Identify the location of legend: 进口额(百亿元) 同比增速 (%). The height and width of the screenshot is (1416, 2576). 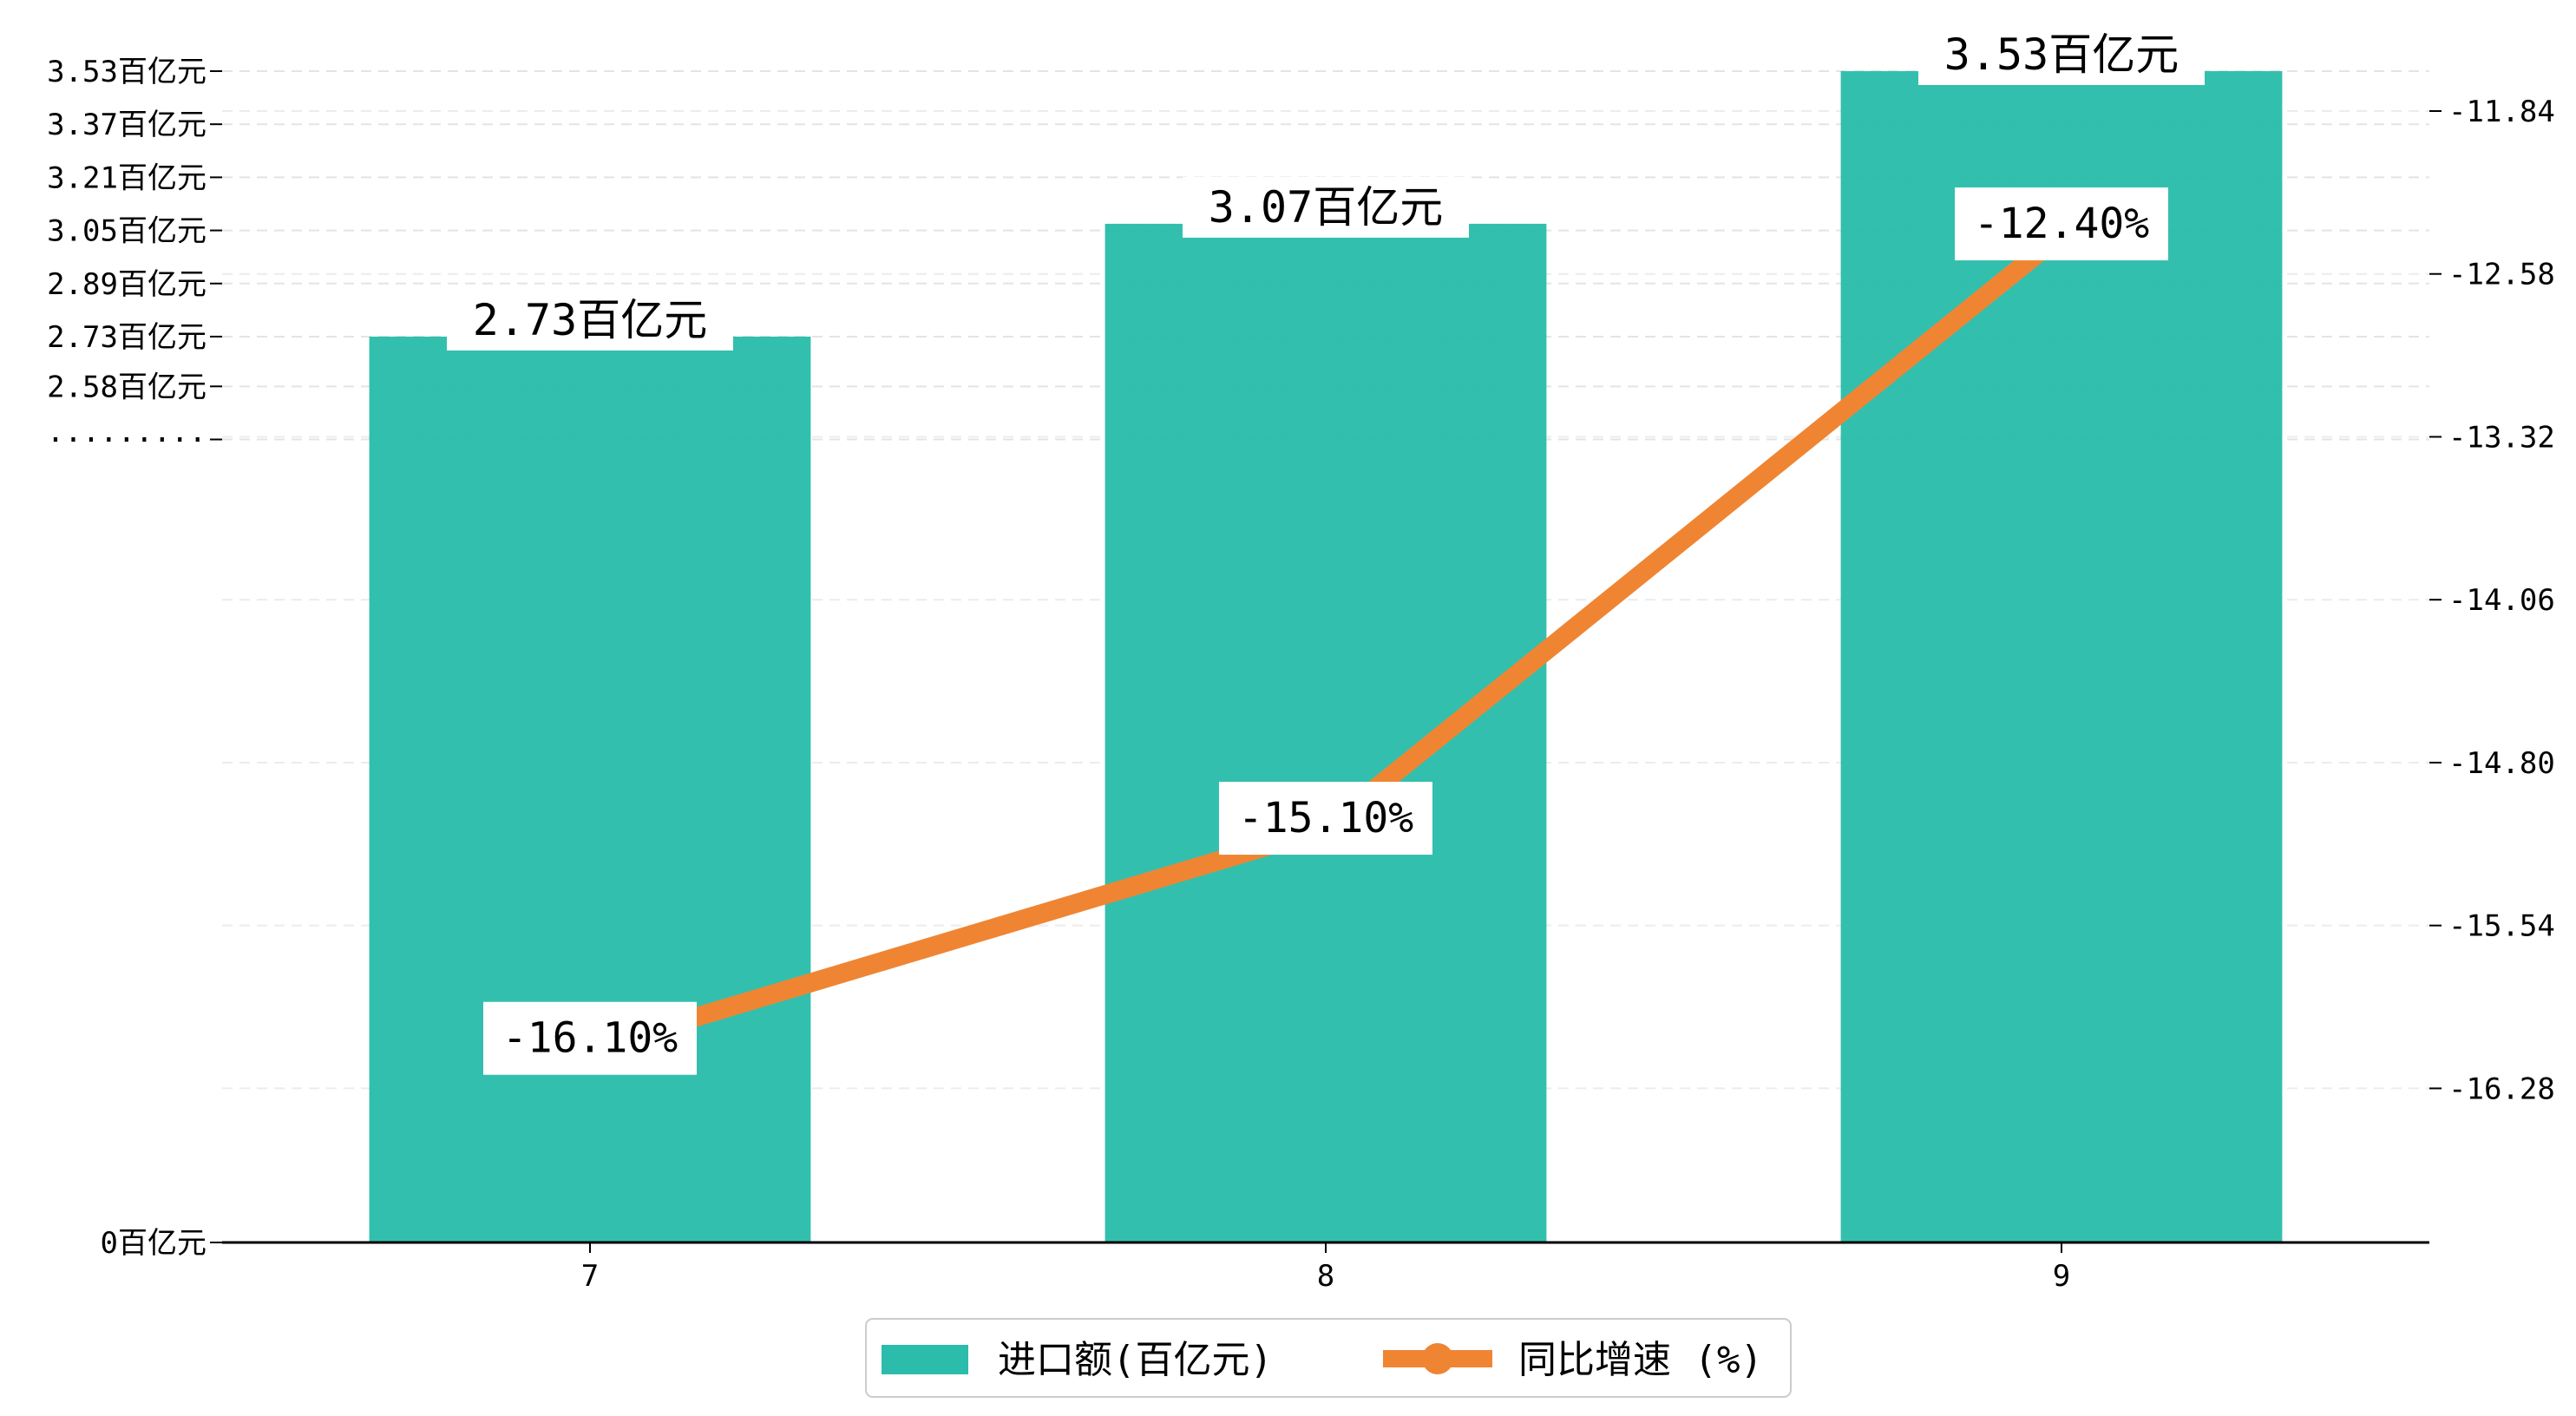
(1328, 1358).